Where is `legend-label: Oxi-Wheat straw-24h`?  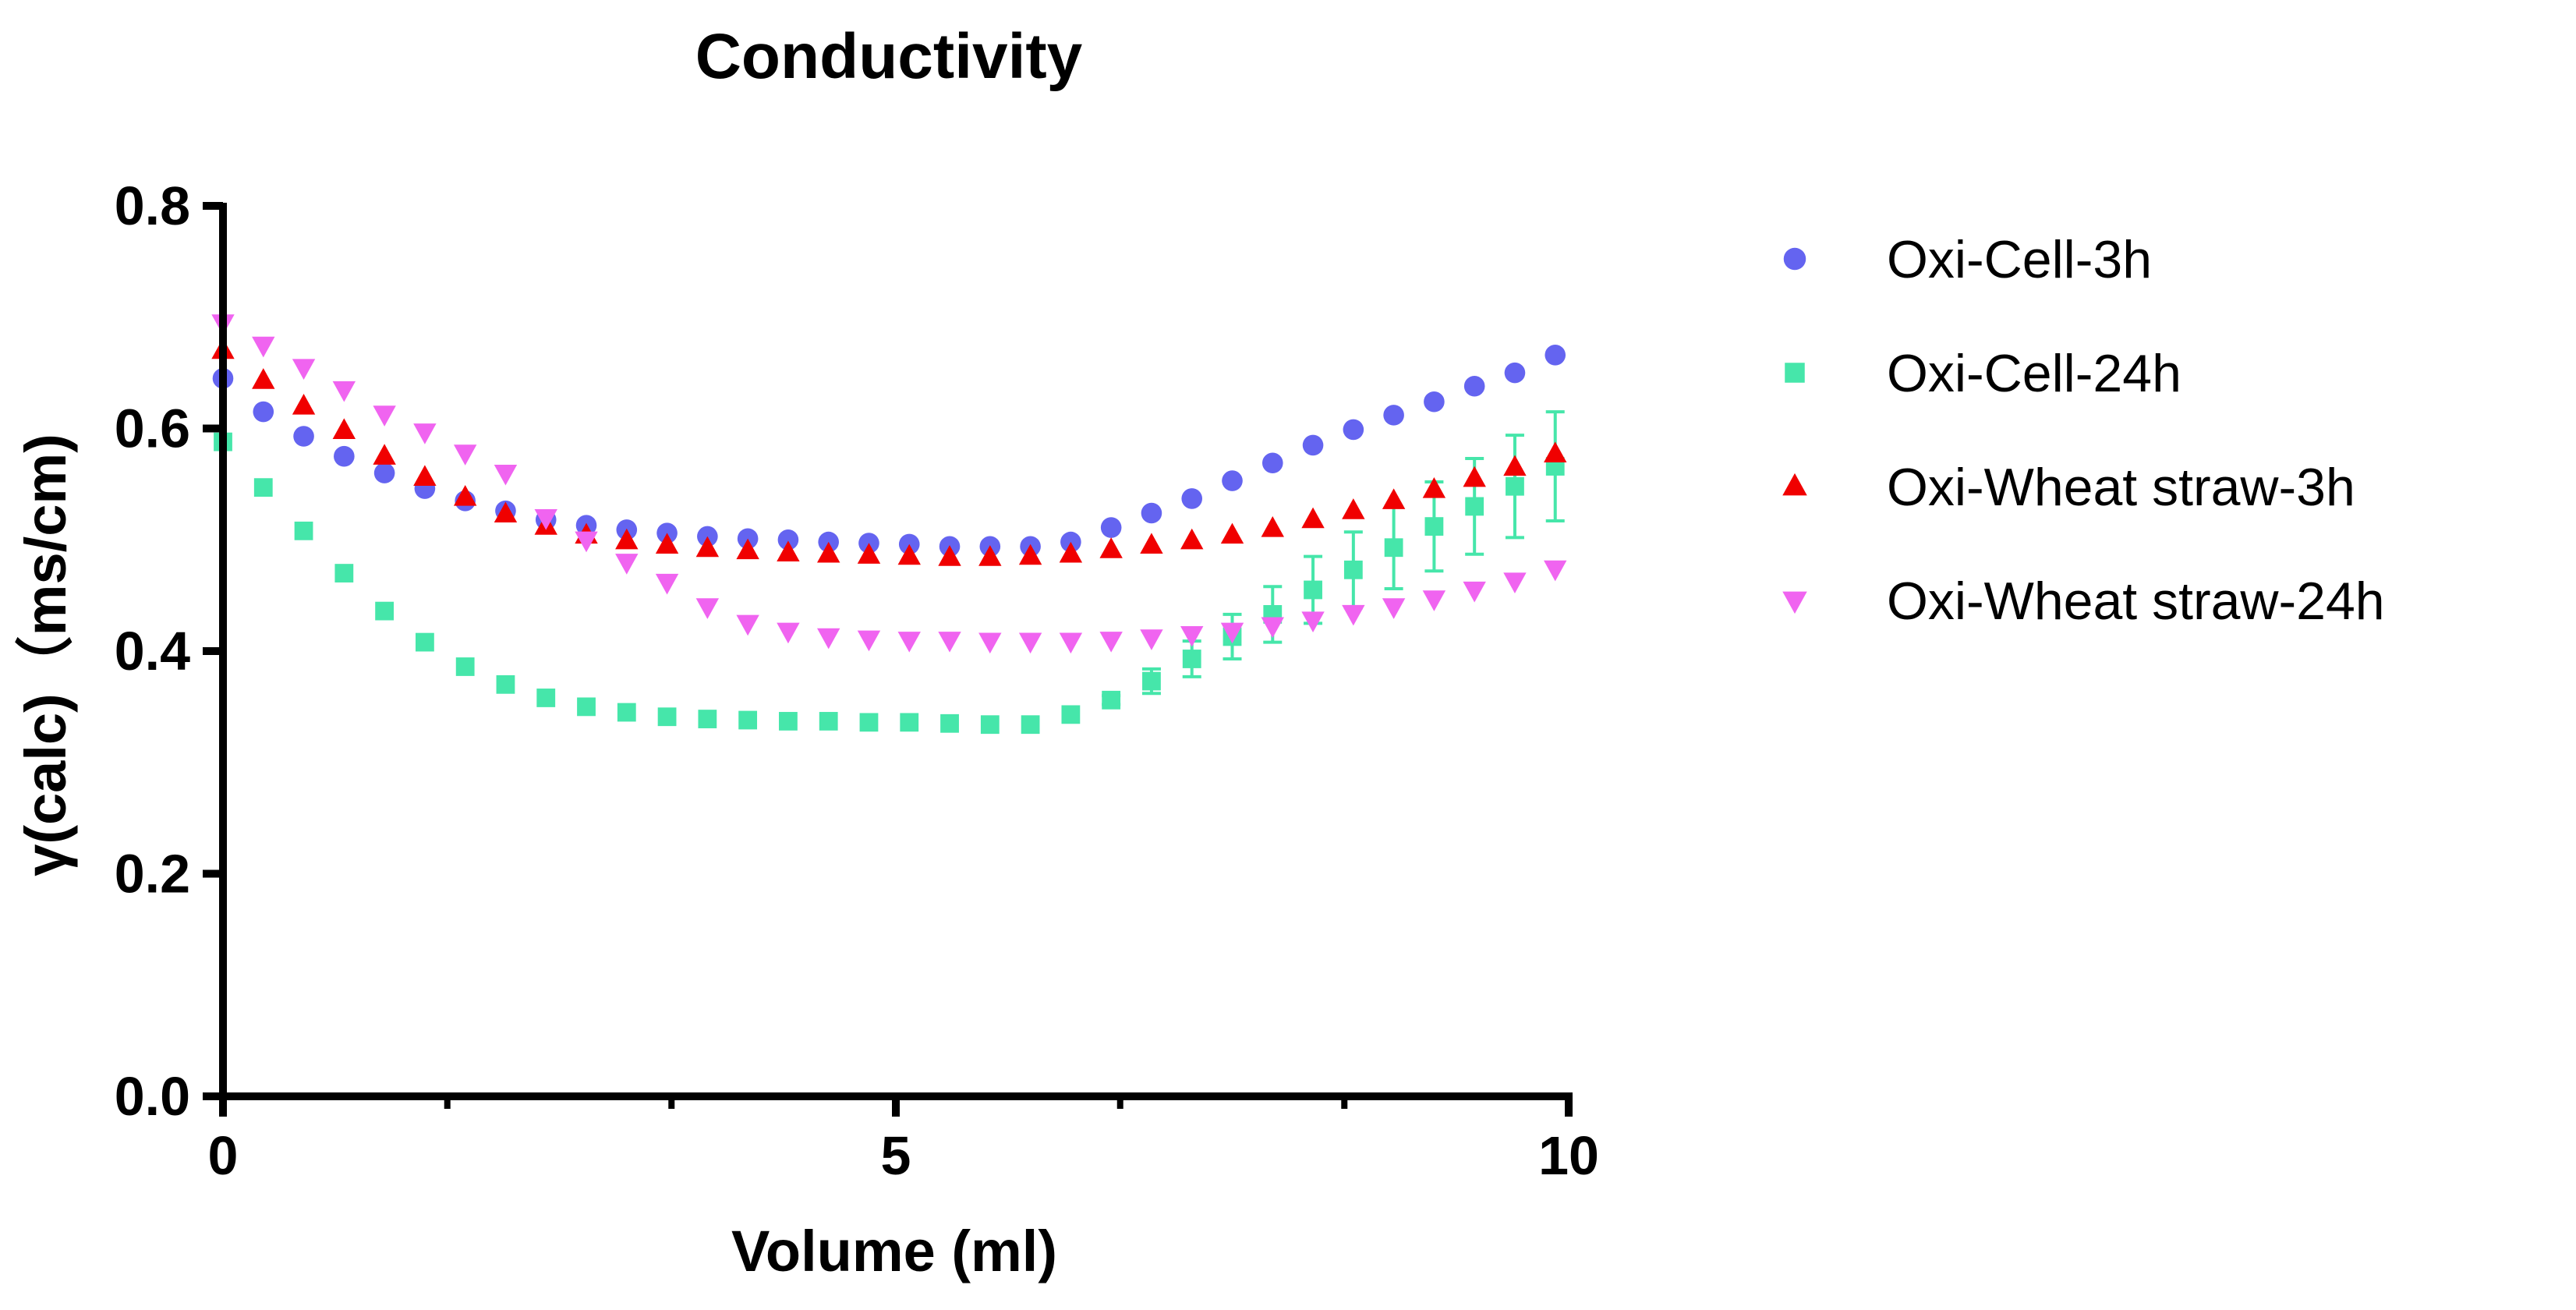
legend-label: Oxi-Wheat straw-24h is located at coordinates (2136, 601).